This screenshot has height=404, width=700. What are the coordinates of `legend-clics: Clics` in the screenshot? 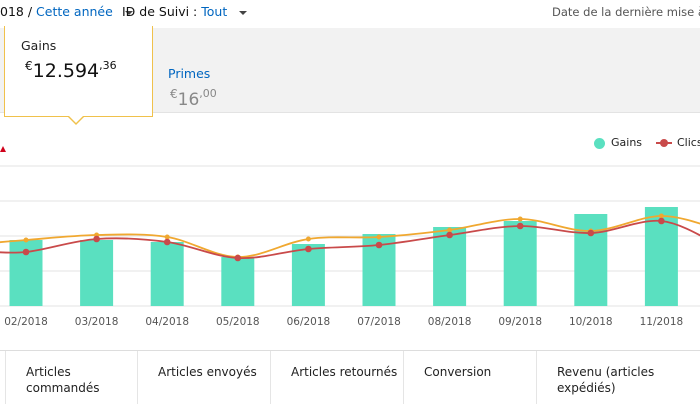 It's located at (678, 142).